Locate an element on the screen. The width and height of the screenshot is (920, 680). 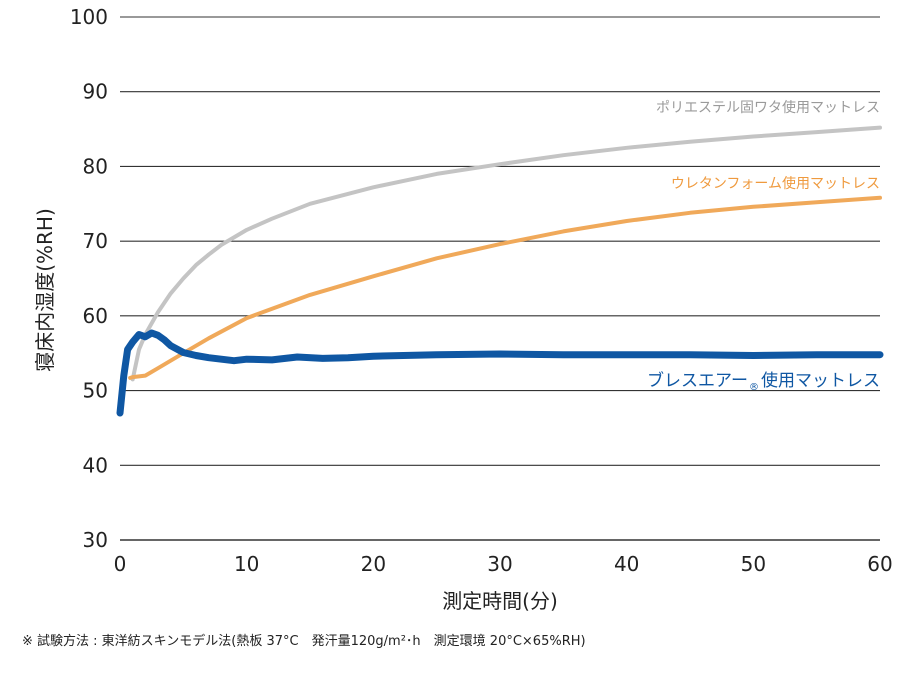
x-tick-label: 40 is located at coordinates (626, 564).